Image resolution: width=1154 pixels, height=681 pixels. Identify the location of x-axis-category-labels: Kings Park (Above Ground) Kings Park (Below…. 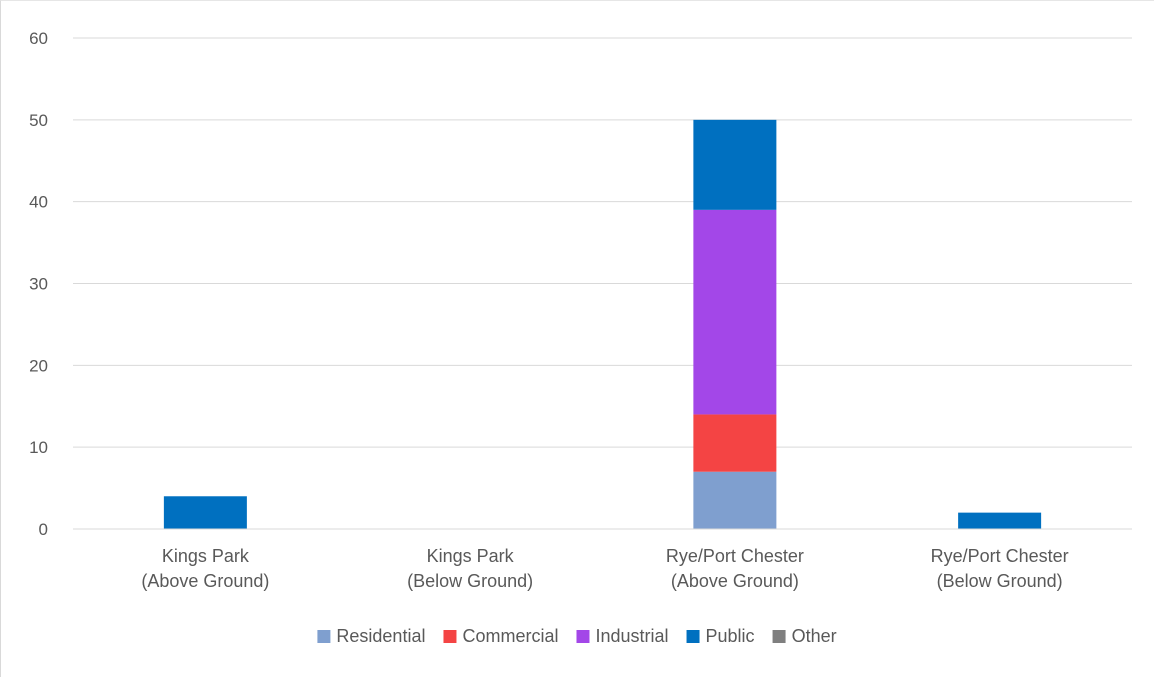
(604, 568).